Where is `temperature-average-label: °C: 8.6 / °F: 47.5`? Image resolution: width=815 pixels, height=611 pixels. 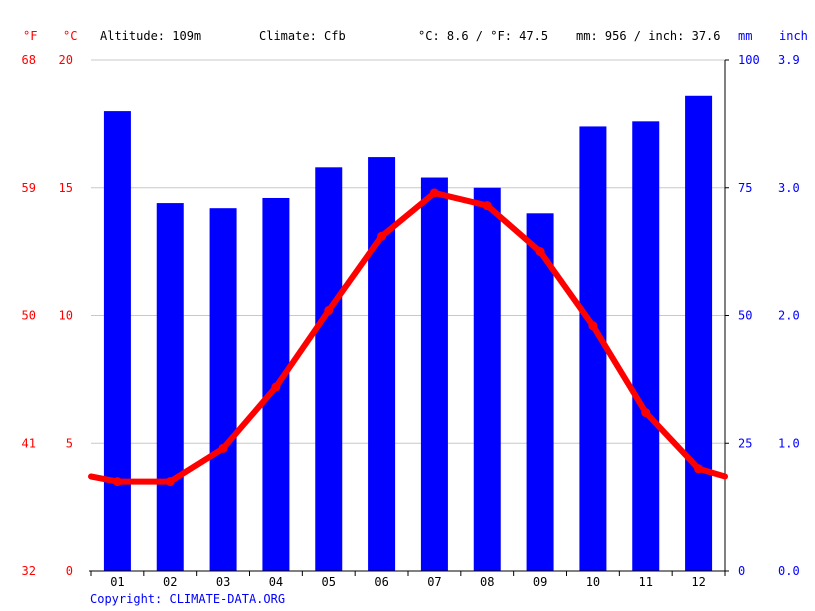 temperature-average-label: °C: 8.6 / °F: 47.5 is located at coordinates (483, 36).